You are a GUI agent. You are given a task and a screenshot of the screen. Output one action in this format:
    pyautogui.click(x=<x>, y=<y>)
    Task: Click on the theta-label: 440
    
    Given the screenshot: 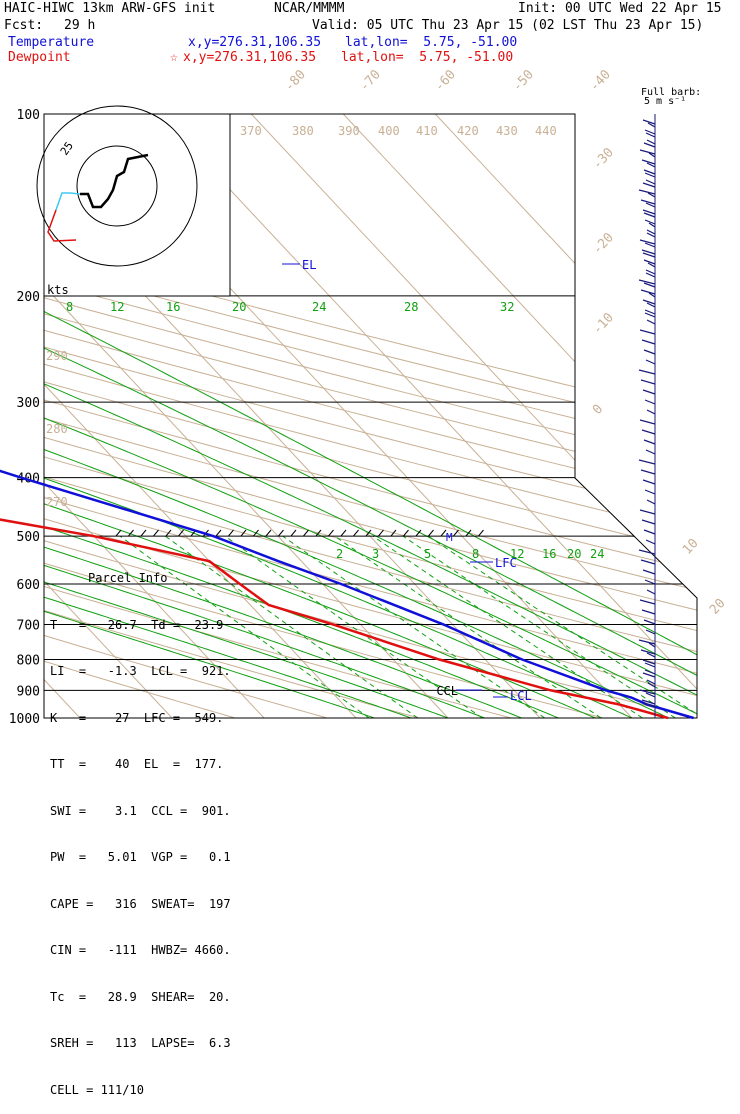 What is the action you would take?
    pyautogui.click(x=546, y=131)
    